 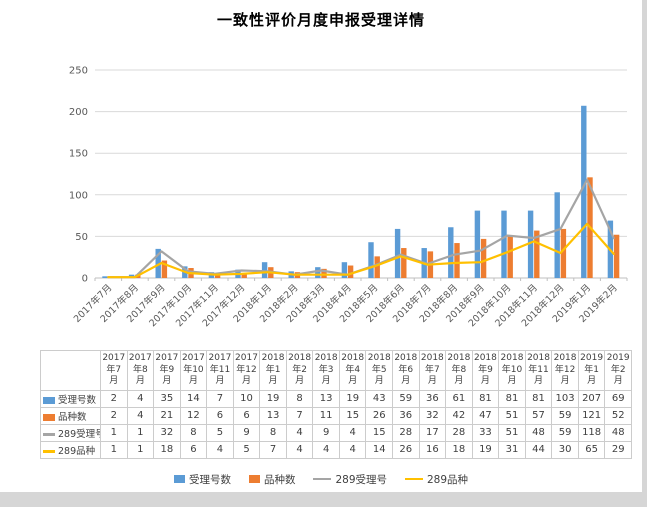 I want to click on table-cell: 12, so click(x=193, y=416).